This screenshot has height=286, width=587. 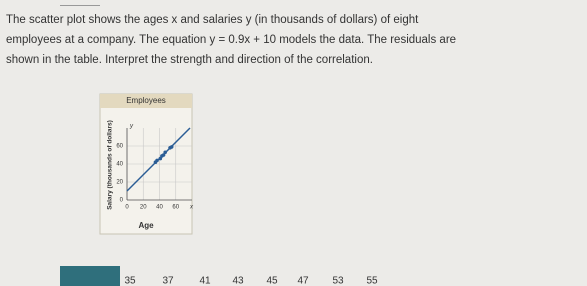 I want to click on table-cell: 53, so click(x=338, y=281).